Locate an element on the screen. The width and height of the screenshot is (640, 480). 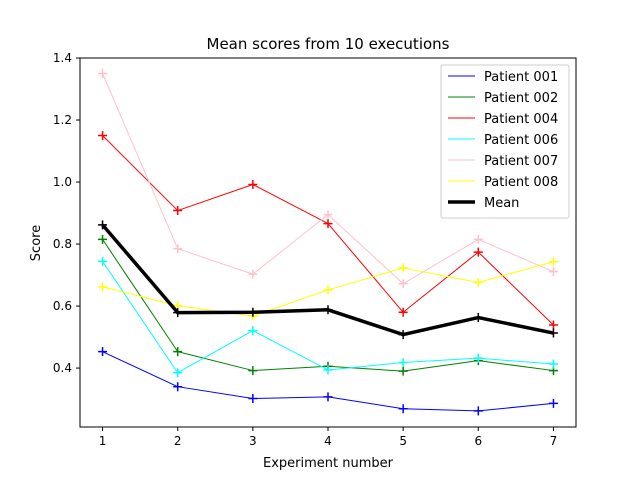
legend-label: Patient 004 is located at coordinates (521, 119).